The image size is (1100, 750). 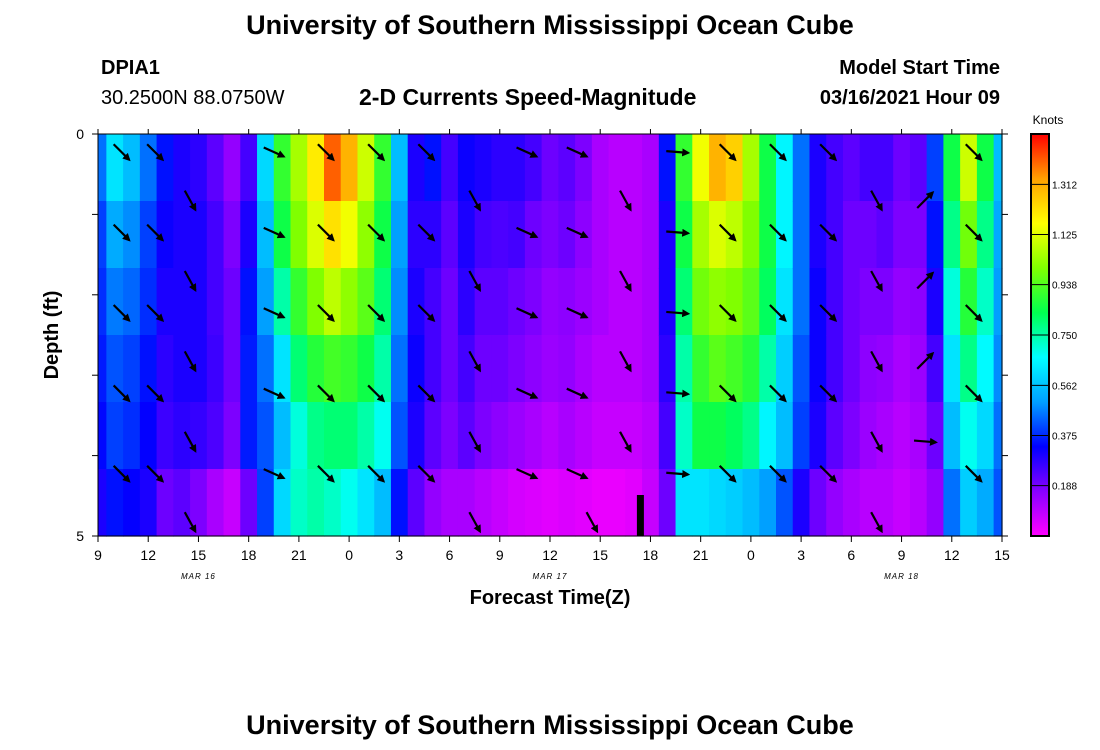 I want to click on colorbar-tick-label: 0.562, so click(x=1064, y=386).